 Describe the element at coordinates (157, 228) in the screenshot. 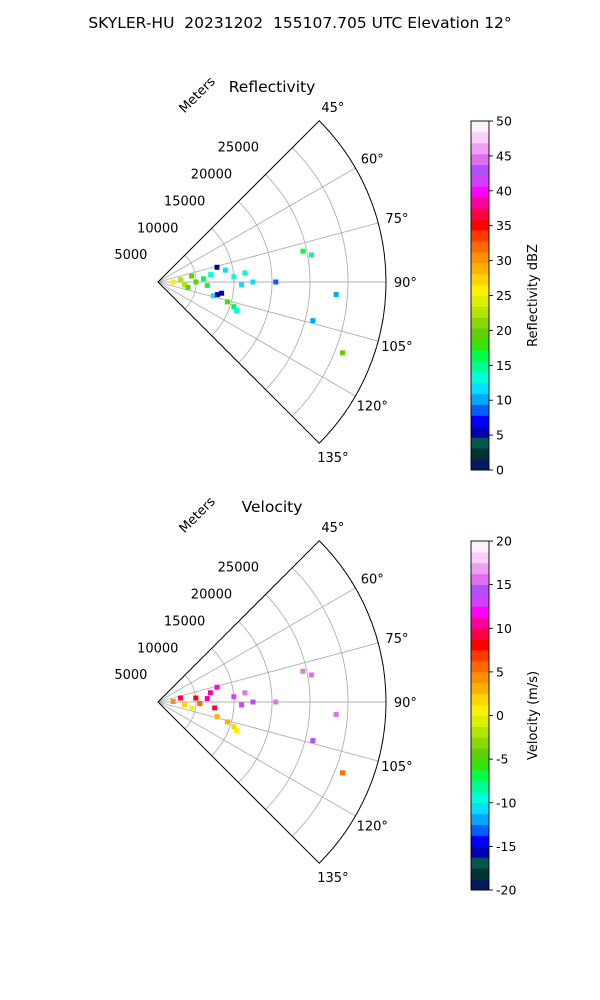

I see `range-tick-label: 10000` at that location.